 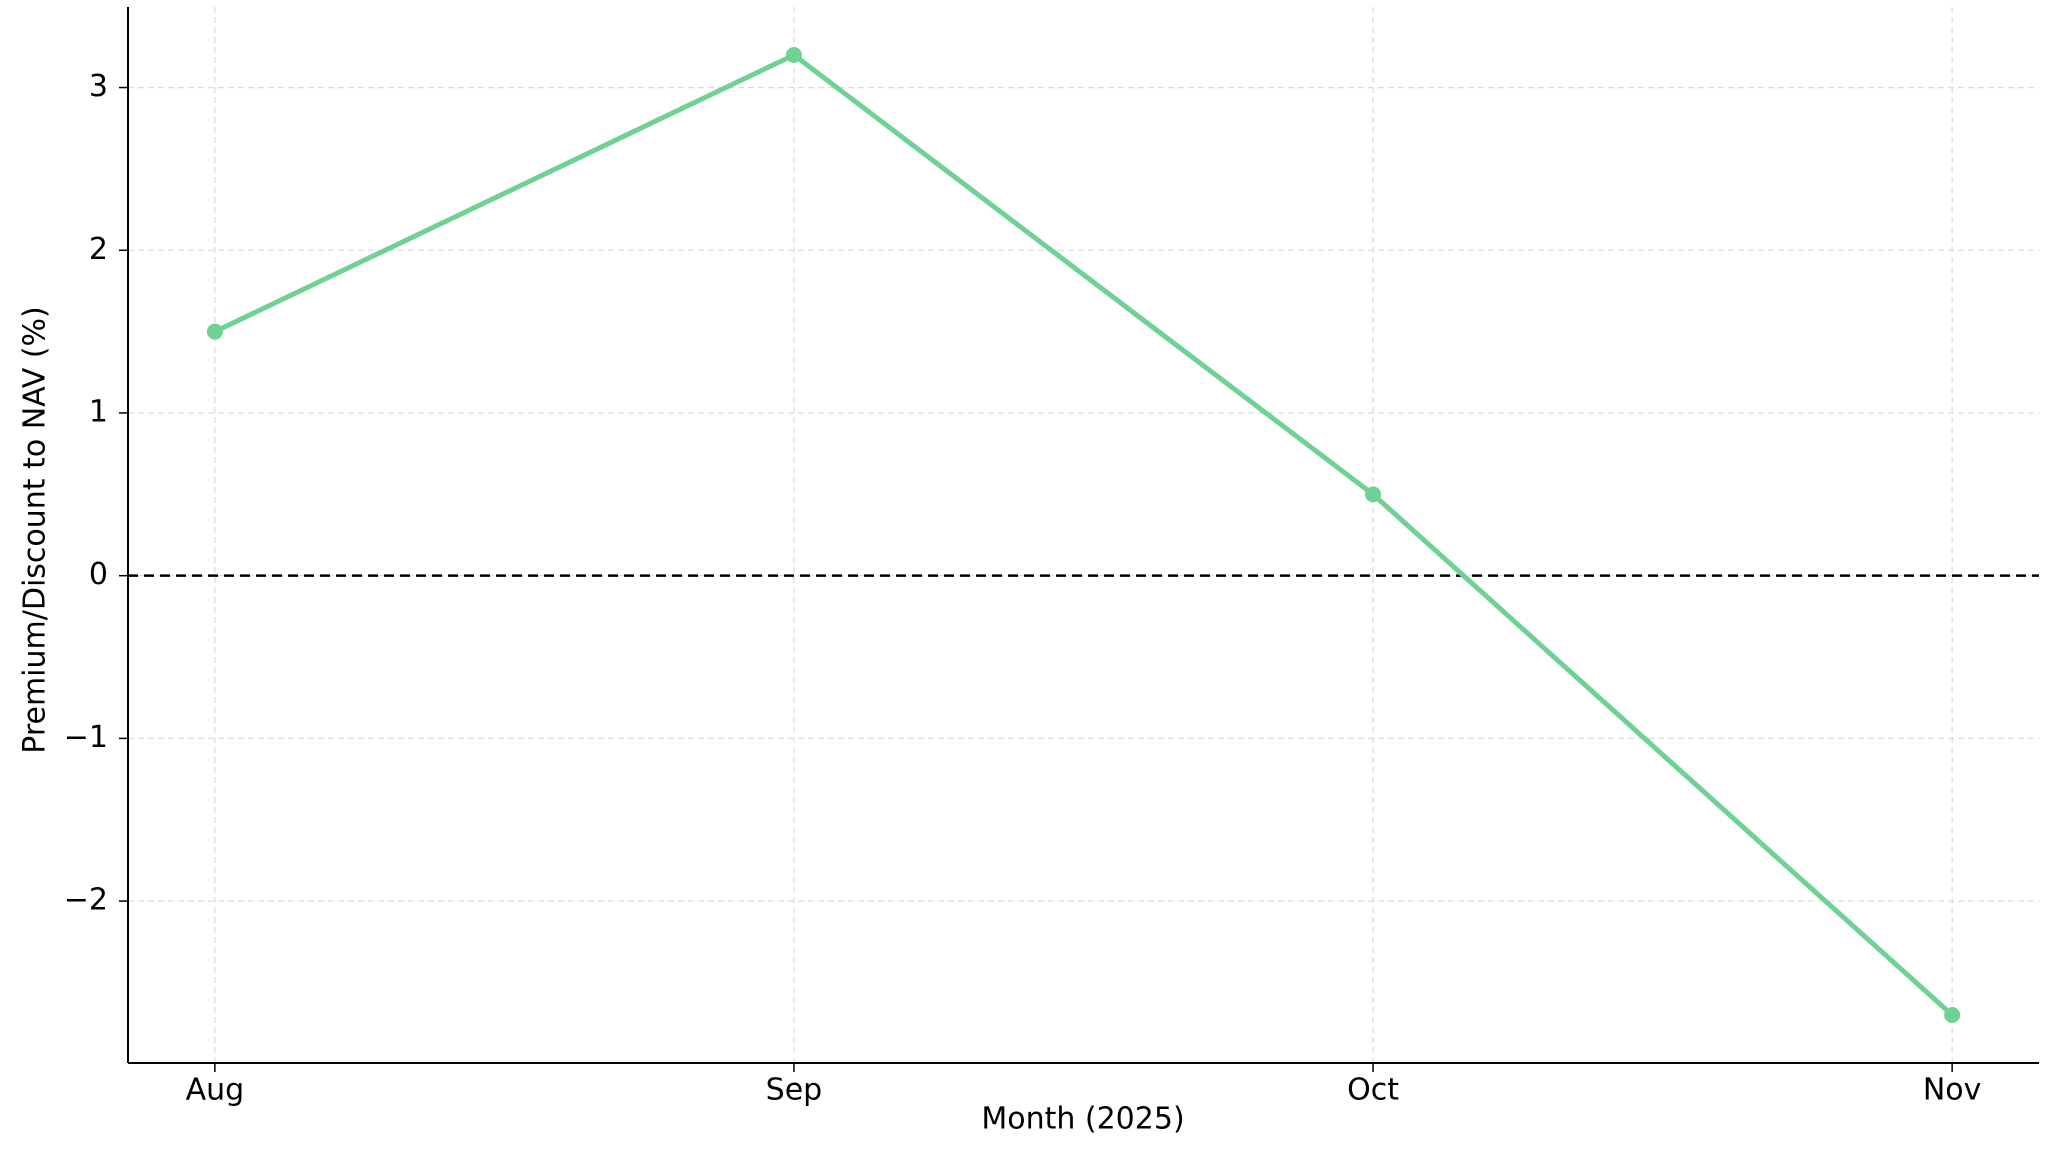 I want to click on x-tick-label: Aug, so click(x=215, y=1090).